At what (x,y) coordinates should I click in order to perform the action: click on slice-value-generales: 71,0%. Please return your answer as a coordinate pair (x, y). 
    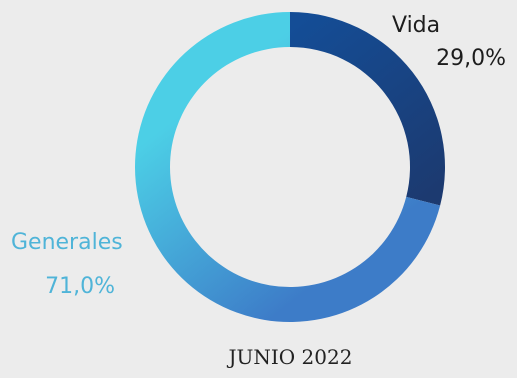
    Looking at the image, I should click on (80, 286).